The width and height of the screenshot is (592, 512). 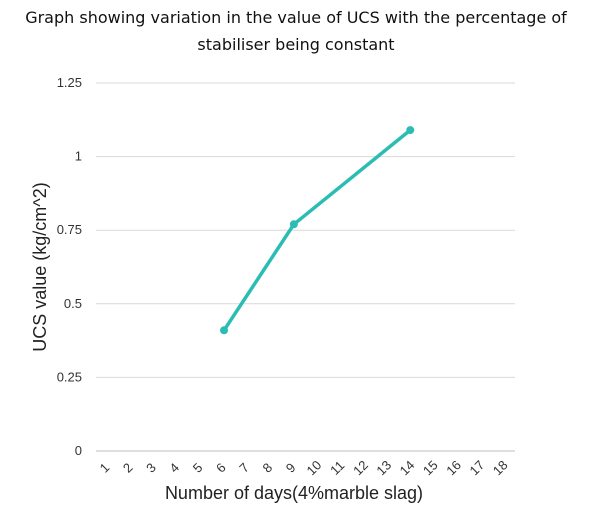 What do you see at coordinates (69, 229) in the screenshot?
I see `y-tick-label: 0.75` at bounding box center [69, 229].